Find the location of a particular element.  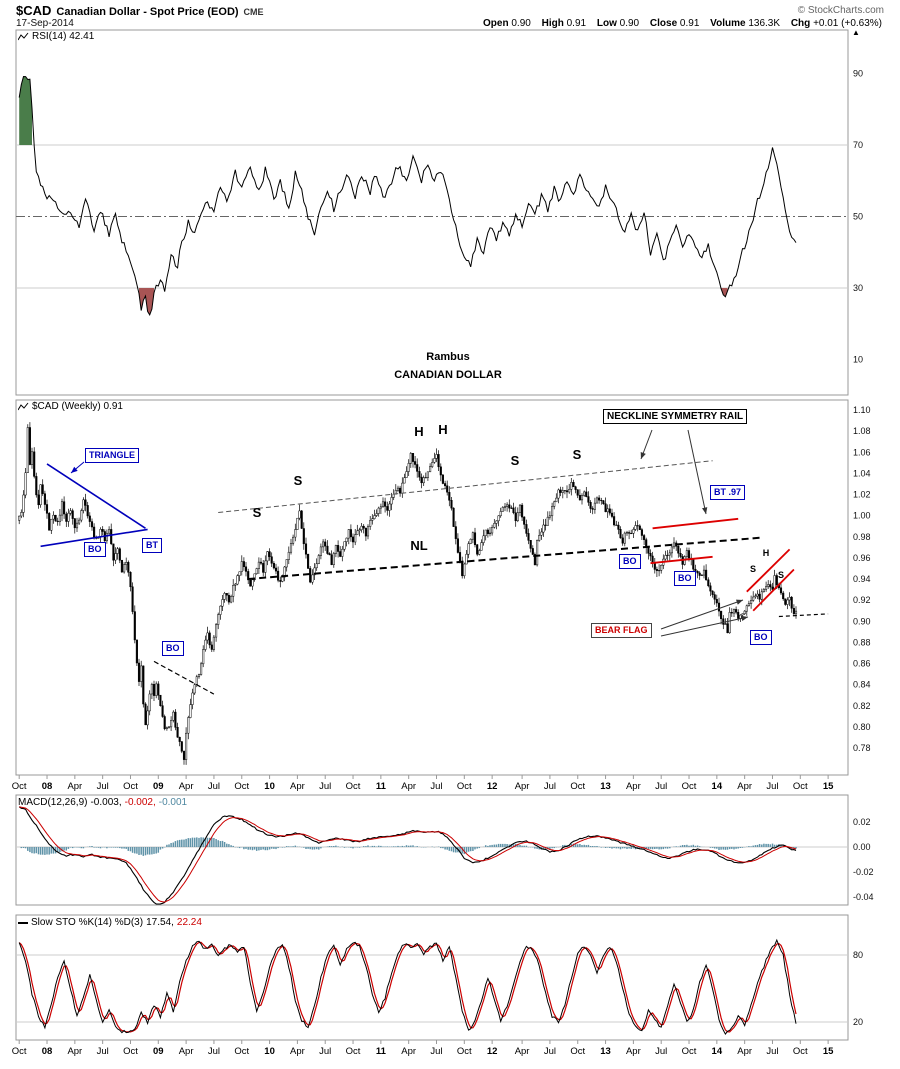

svg-text: -0.02 is located at coordinates (863, 872).